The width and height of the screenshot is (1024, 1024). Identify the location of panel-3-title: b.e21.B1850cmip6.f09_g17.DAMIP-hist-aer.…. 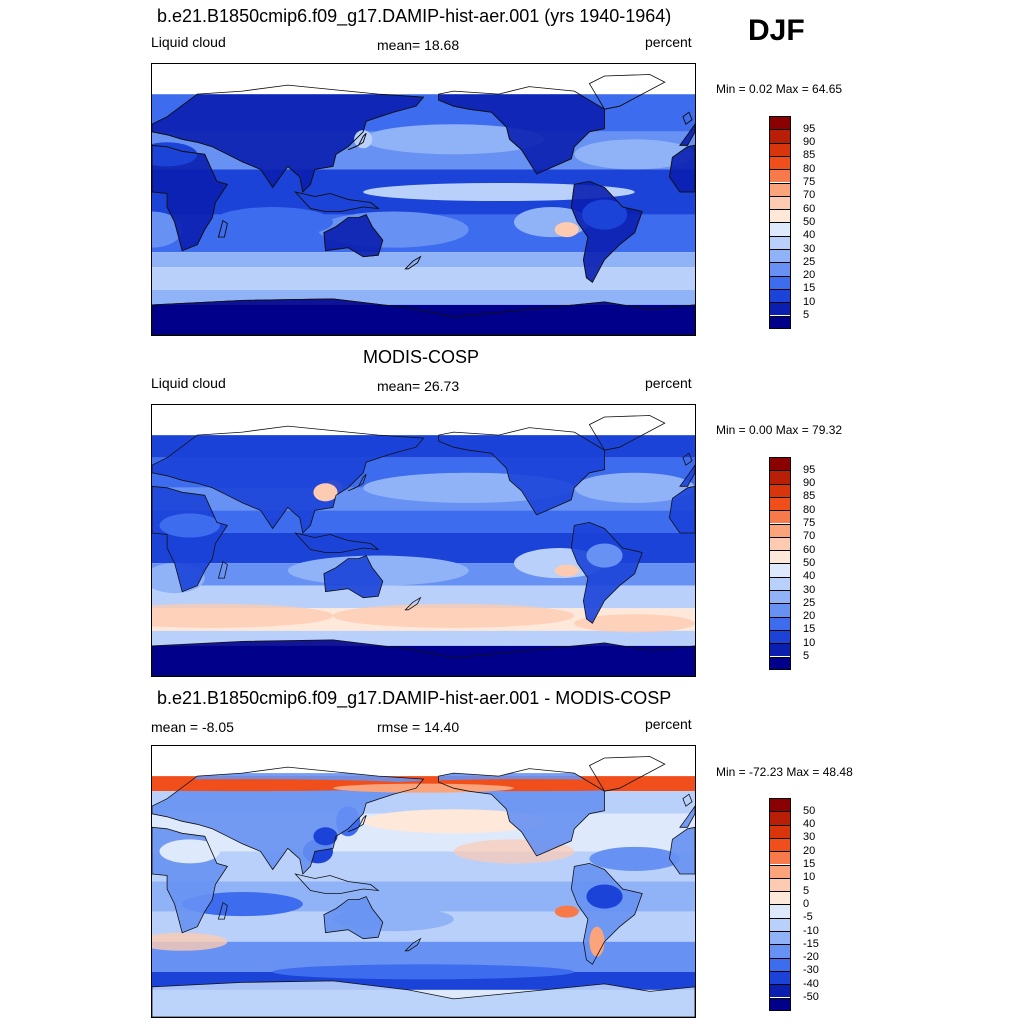
(414, 698).